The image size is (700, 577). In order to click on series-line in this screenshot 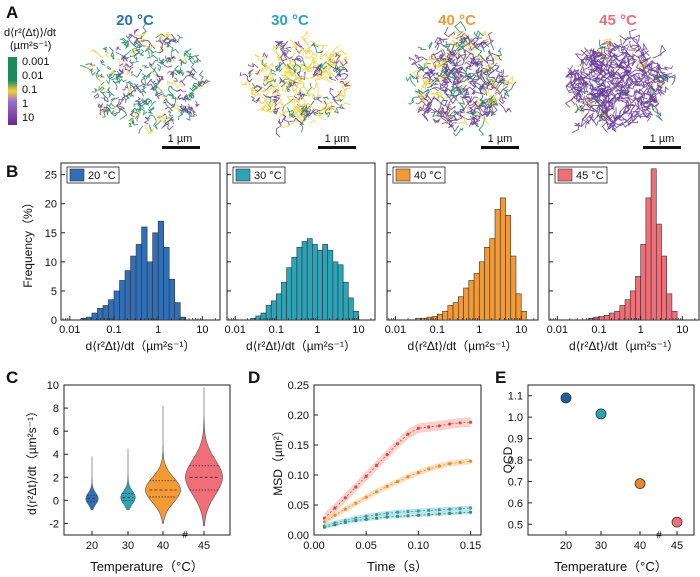, I will do `click(397, 517)`.